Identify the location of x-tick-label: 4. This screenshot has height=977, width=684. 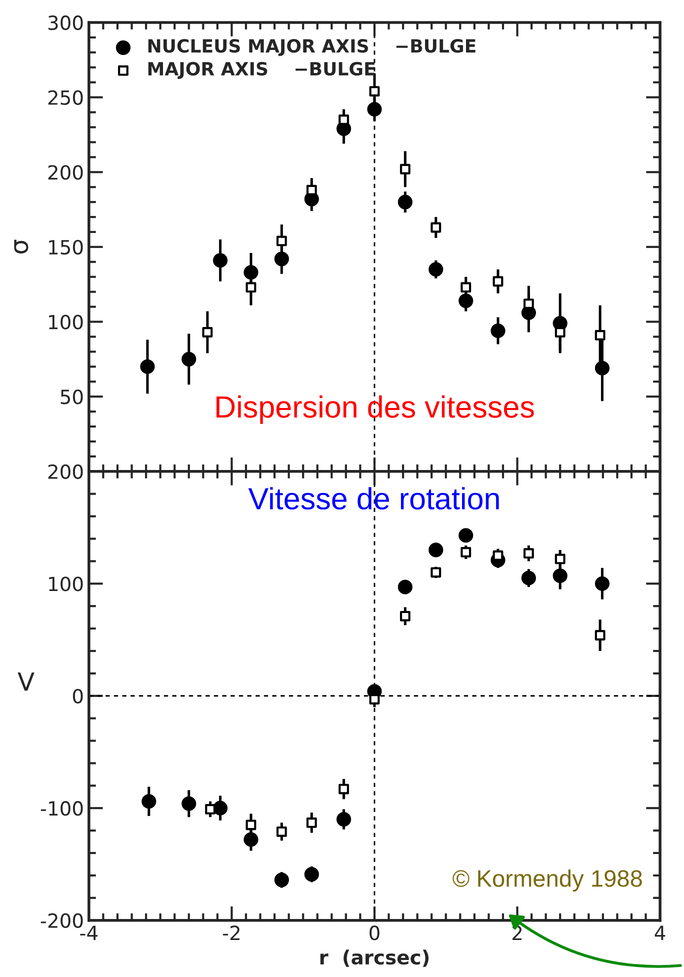
(660, 933).